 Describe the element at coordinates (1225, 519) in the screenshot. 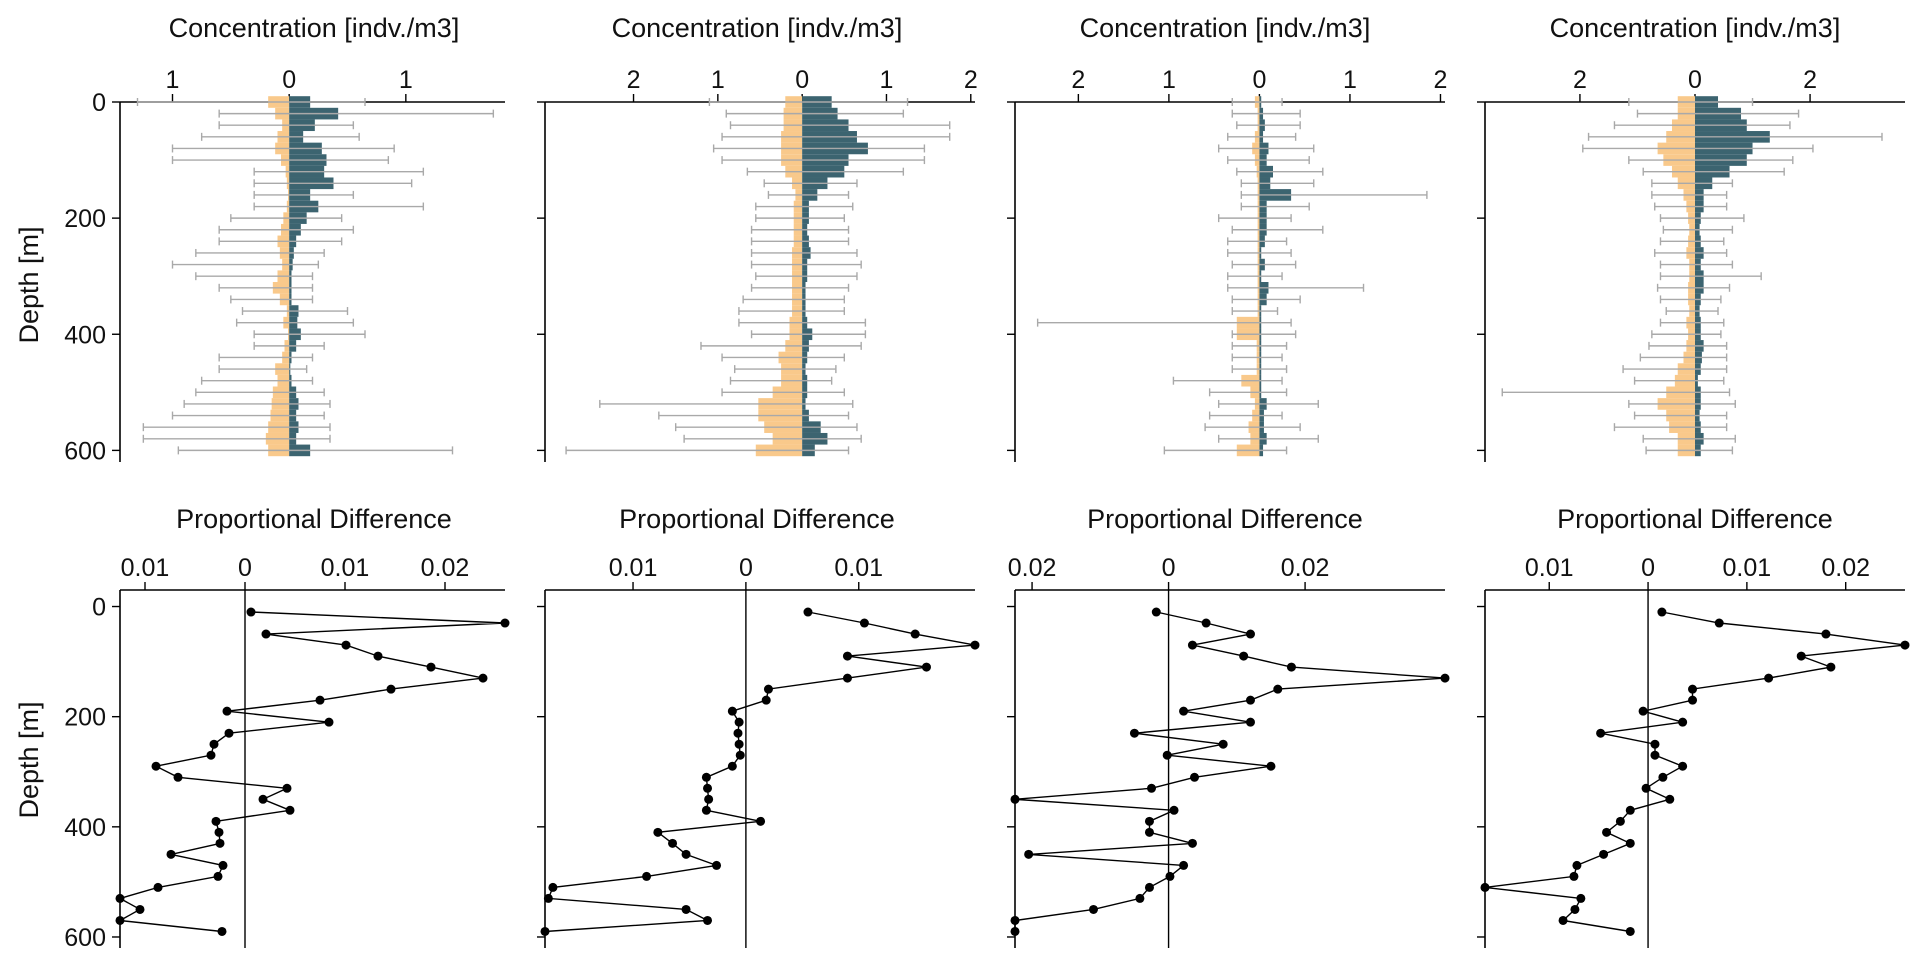

I see `panel-7-title: Proportional Difference` at that location.